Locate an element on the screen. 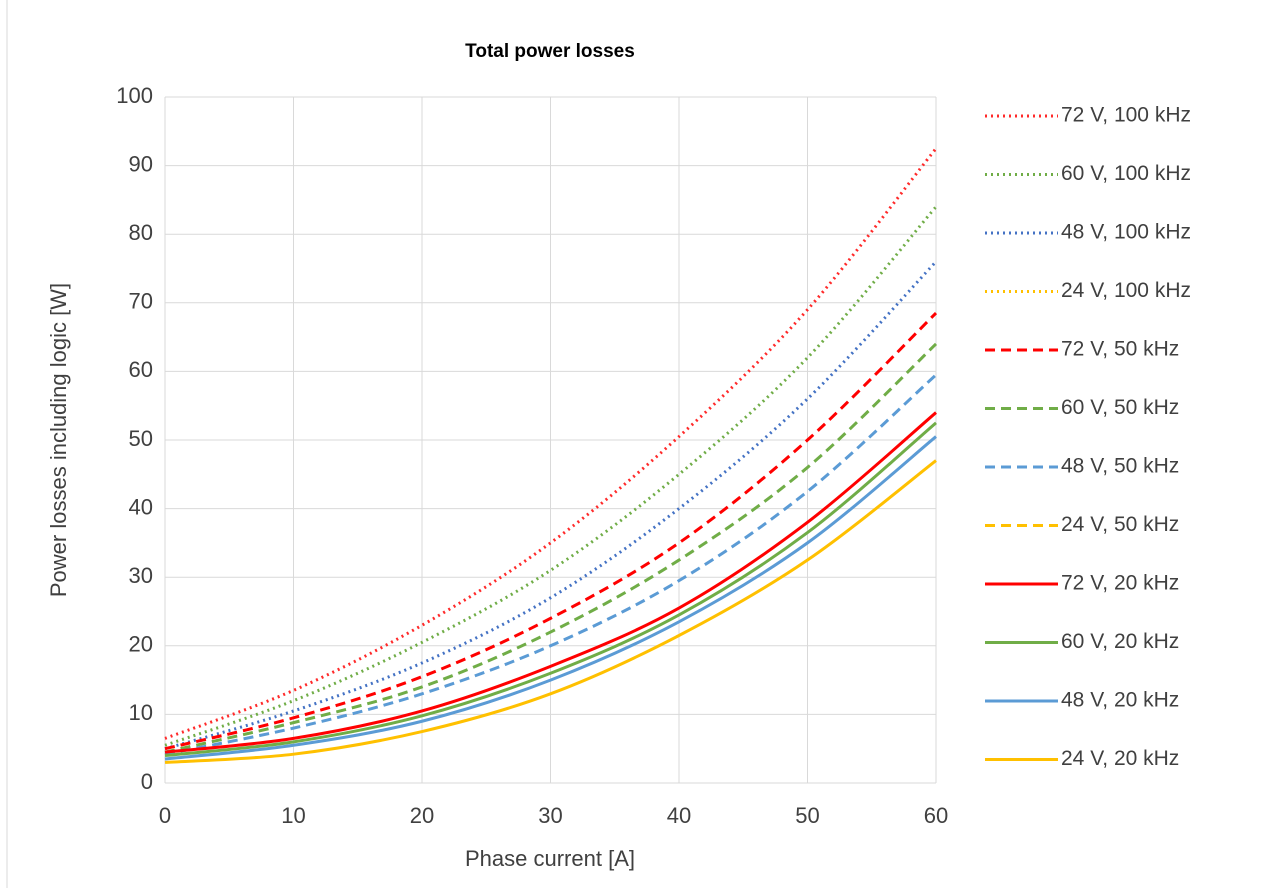  y-tick-label: 80 is located at coordinates (141, 232).